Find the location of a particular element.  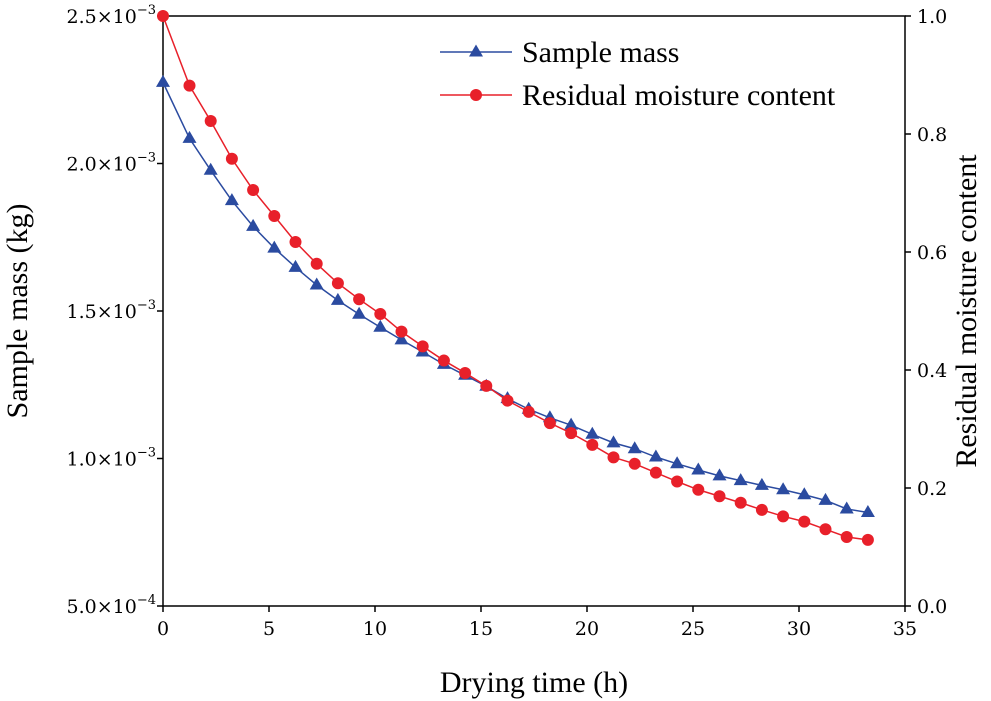

x-axis-ticks: 0 5 10 15 20 25 30 35 is located at coordinates (537, 623).